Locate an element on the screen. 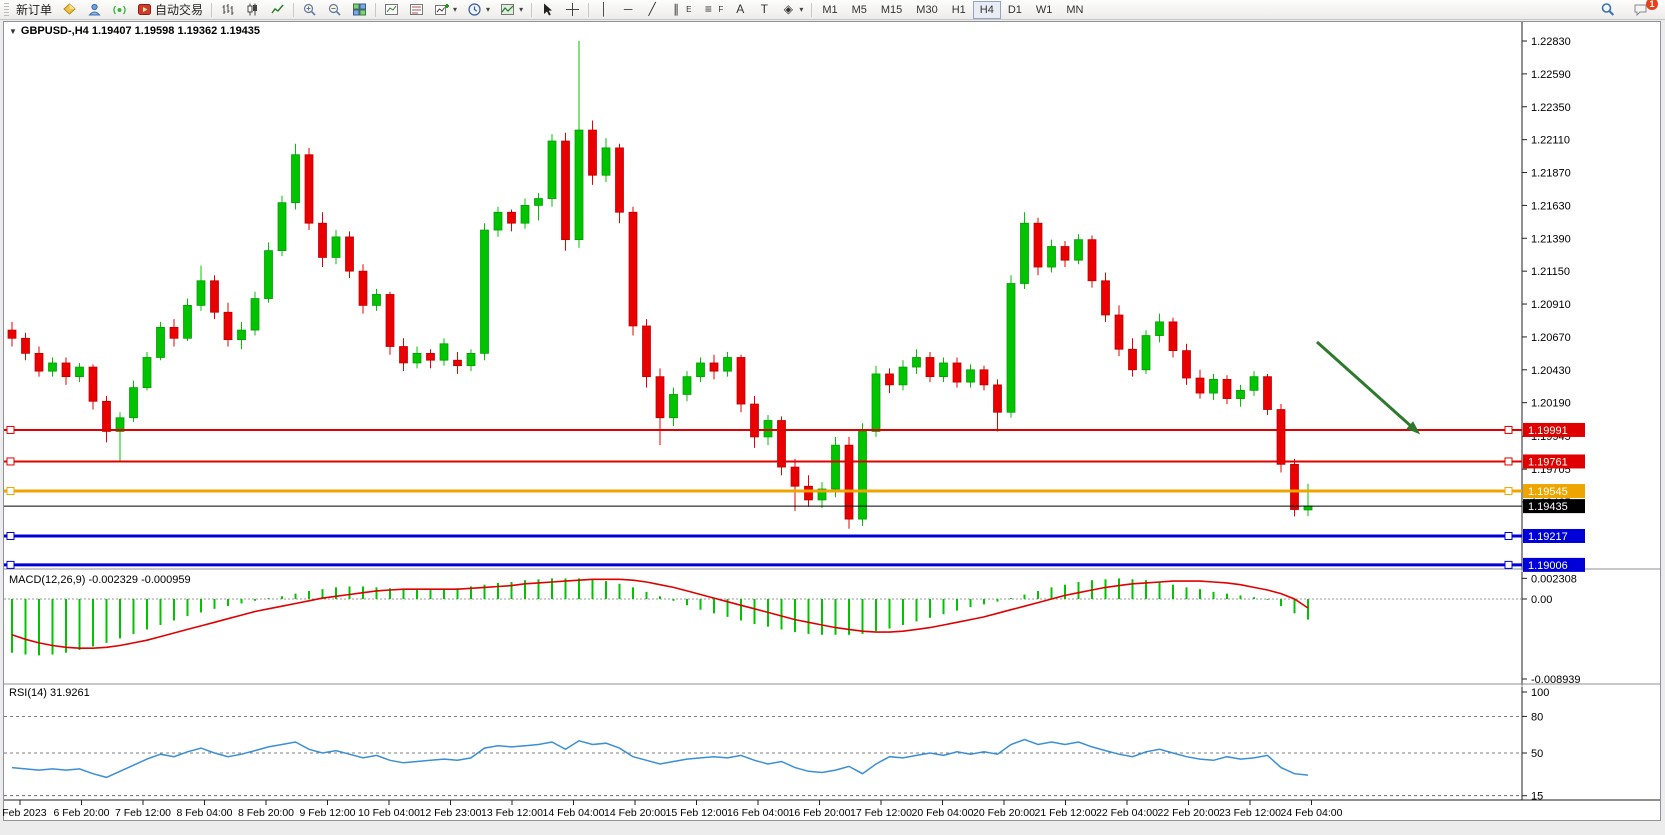 The image size is (1665, 835). tile-windows-button is located at coordinates (359, 10).